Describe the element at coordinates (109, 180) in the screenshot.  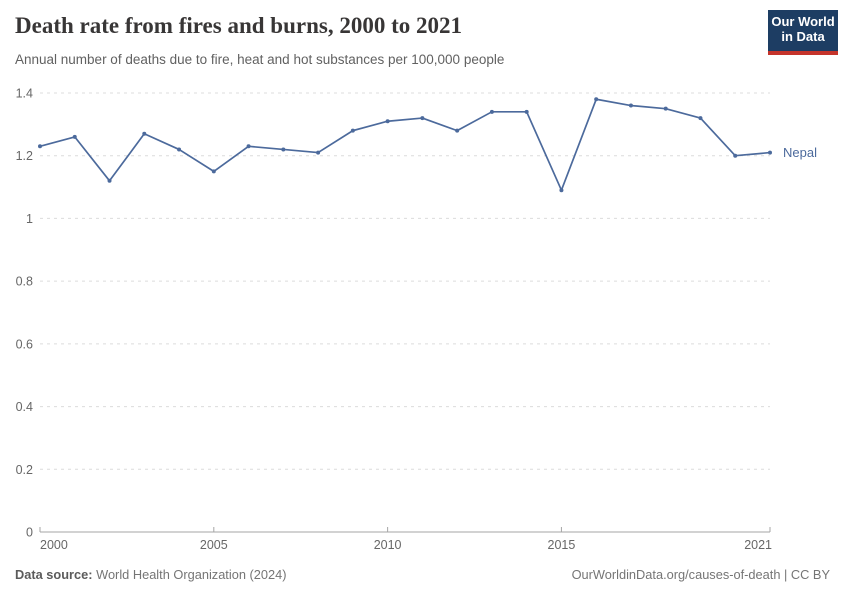
I see `data-point-2002` at that location.